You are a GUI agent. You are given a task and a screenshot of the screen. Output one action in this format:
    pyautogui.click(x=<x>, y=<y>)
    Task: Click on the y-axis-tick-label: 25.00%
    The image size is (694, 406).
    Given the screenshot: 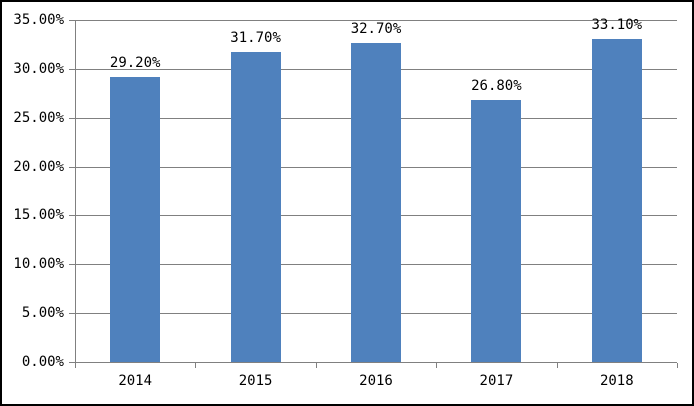 What is the action you would take?
    pyautogui.click(x=38, y=117)
    